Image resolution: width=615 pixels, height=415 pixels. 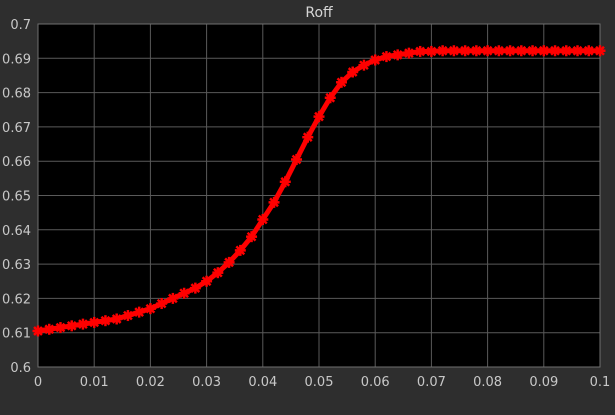 I want to click on x-tick-label: 0.07, so click(x=431, y=382).